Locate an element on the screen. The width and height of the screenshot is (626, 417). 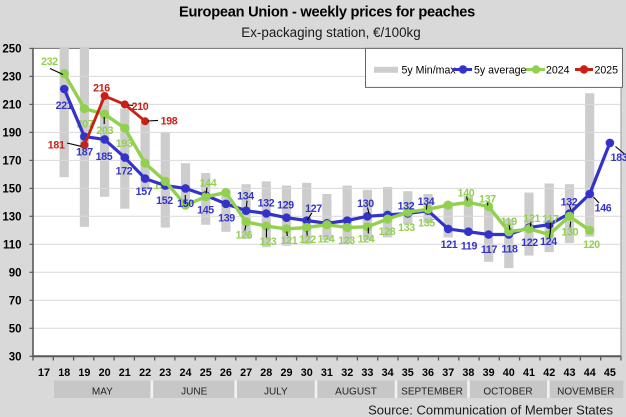
svg-text: 26 is located at coordinates (226, 373).